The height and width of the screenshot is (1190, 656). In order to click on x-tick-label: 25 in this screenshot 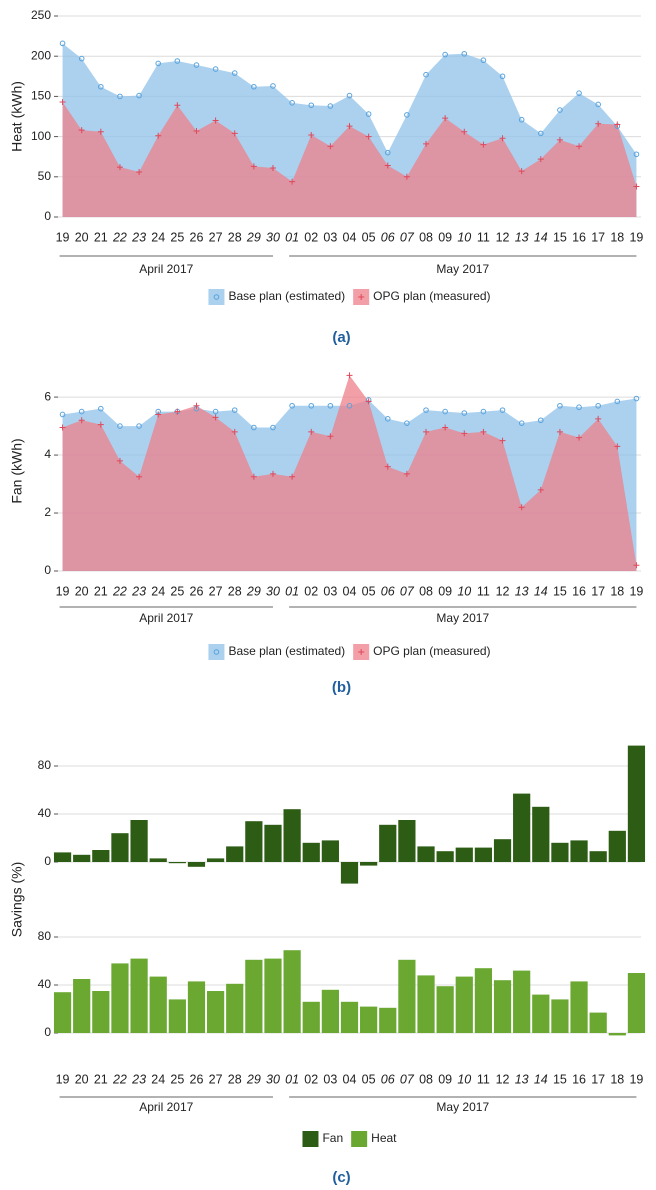, I will do `click(177, 237)`.